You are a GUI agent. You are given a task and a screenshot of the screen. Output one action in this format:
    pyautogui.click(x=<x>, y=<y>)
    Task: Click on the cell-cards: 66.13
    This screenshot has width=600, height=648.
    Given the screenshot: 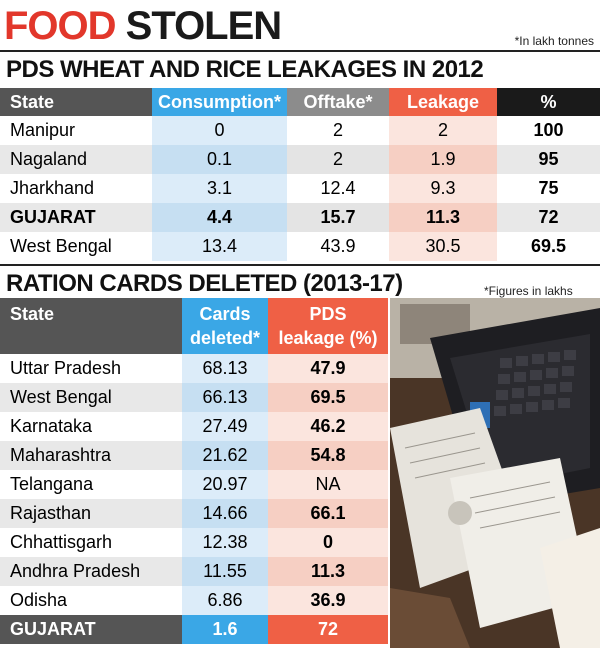 What is the action you would take?
    pyautogui.click(x=225, y=397)
    